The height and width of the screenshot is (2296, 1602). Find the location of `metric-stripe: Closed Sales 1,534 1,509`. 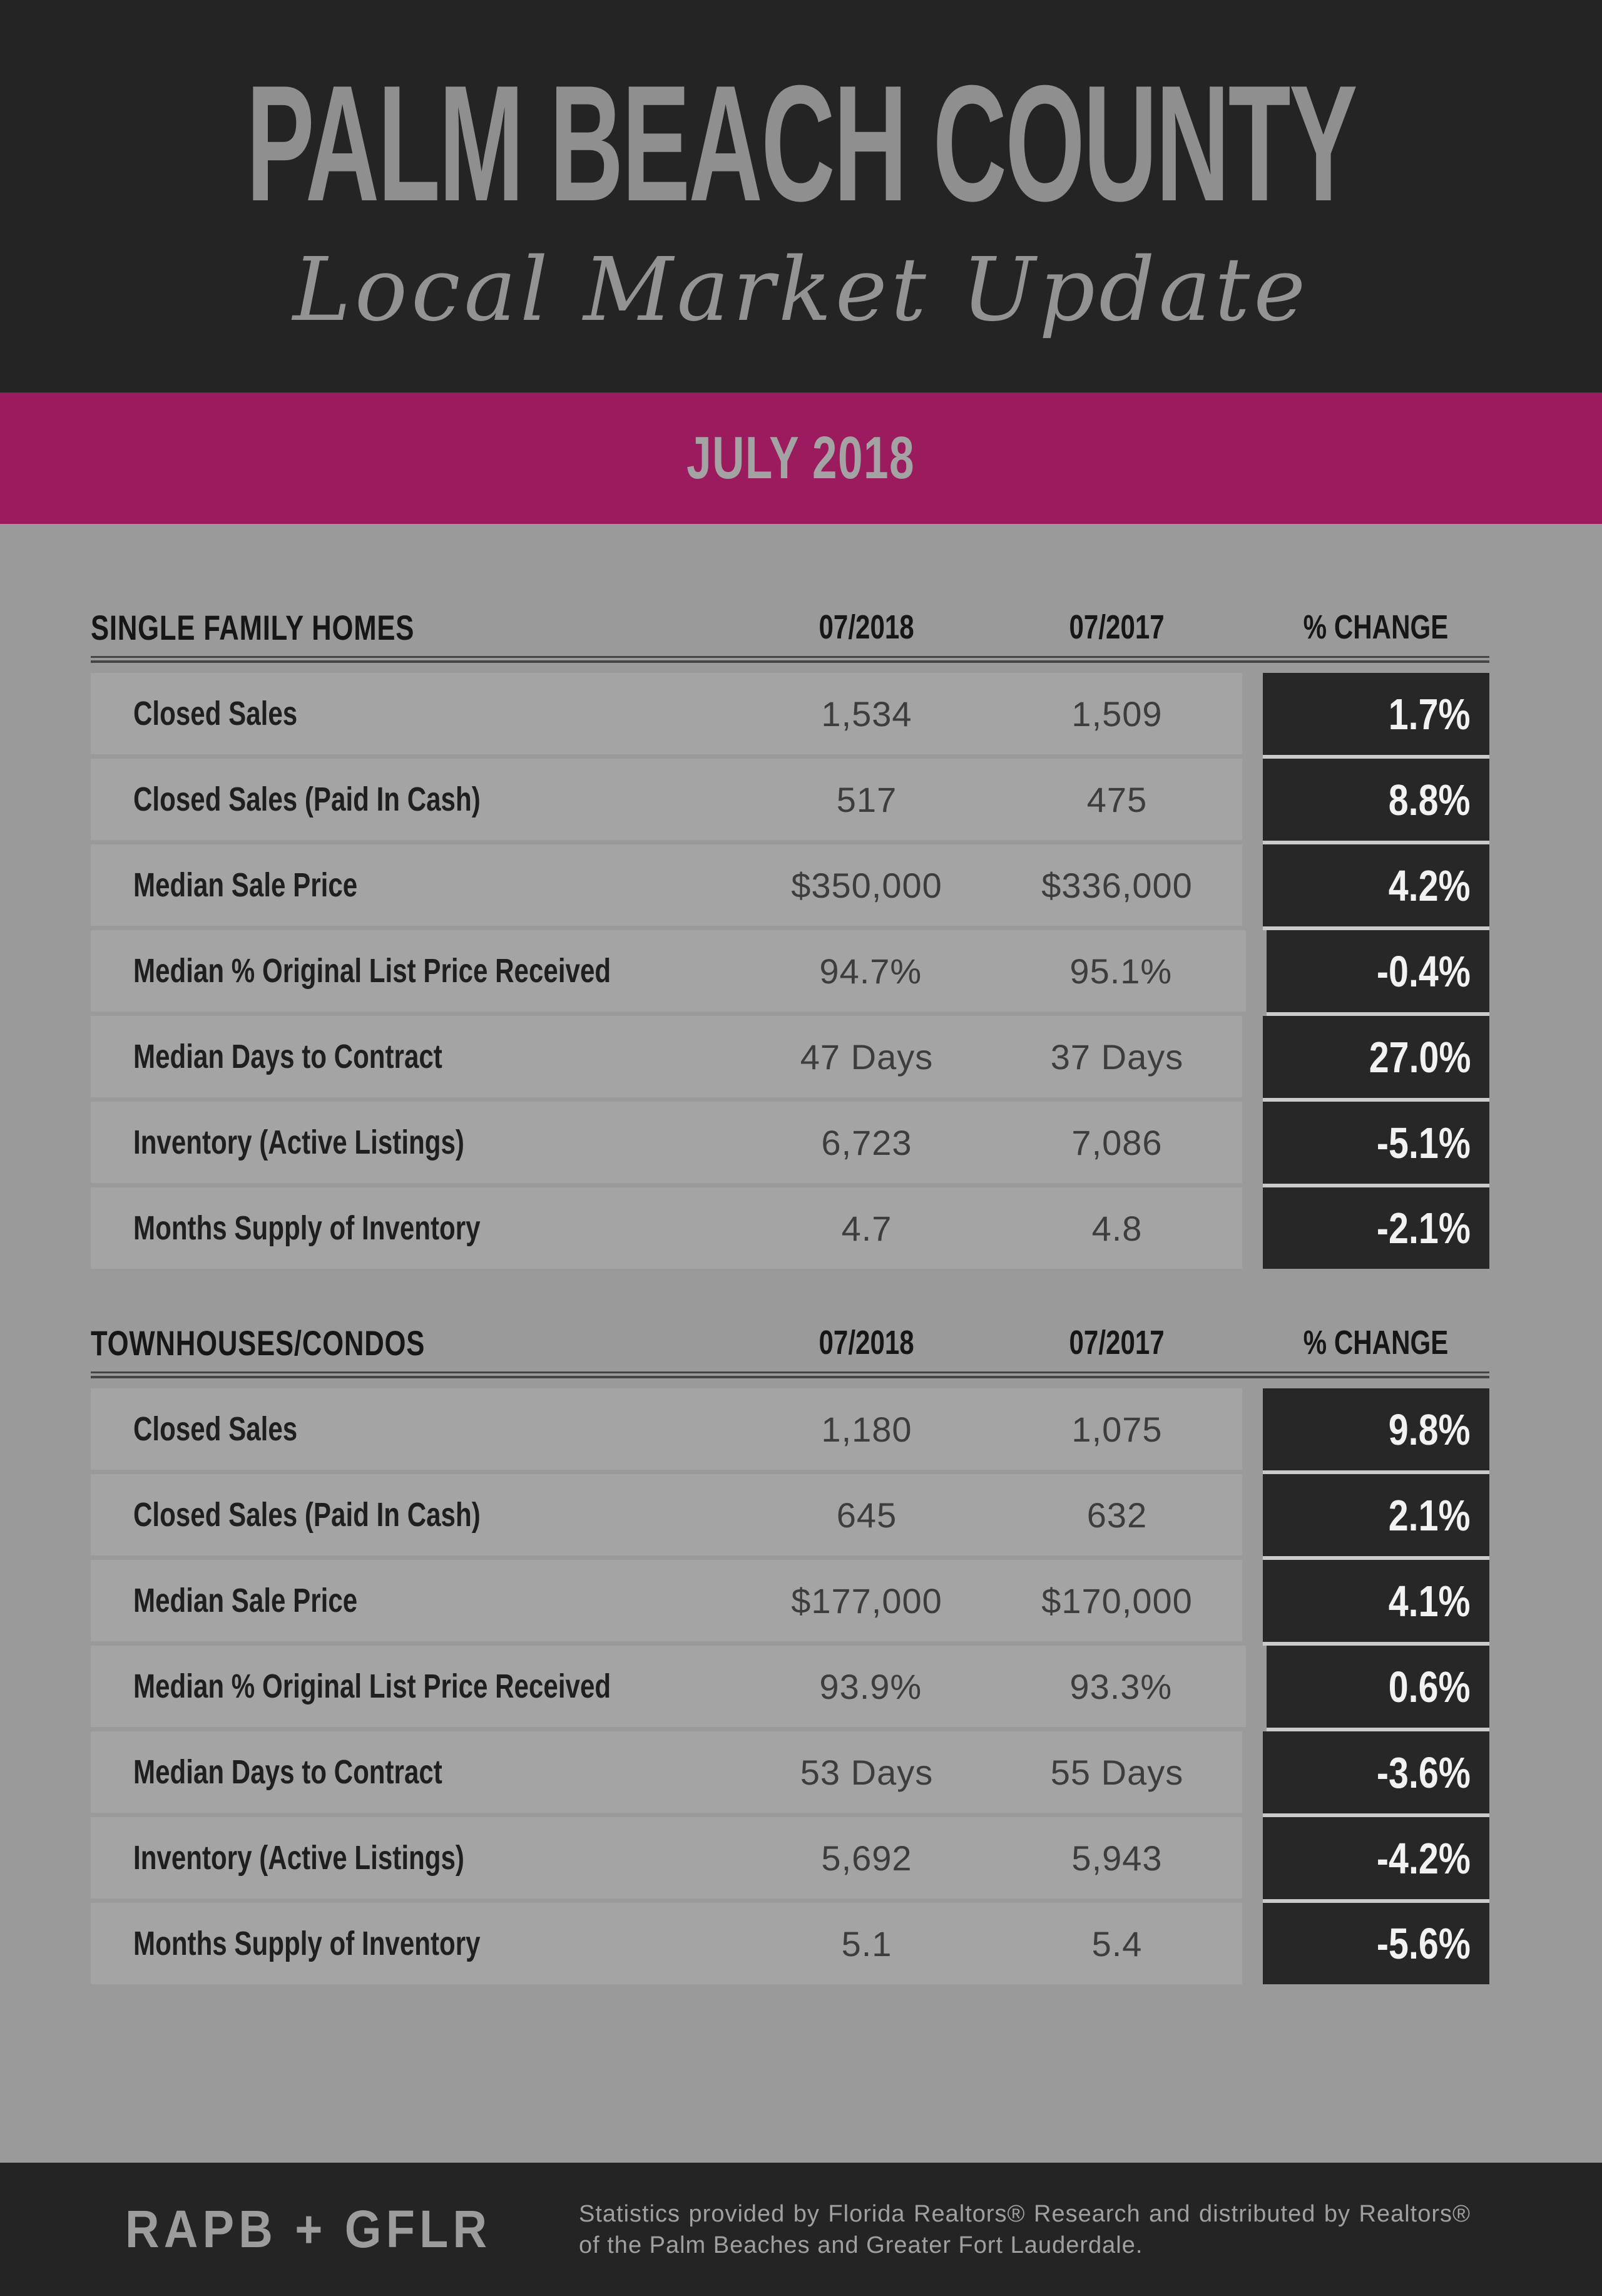

metric-stripe: Closed Sales 1,534 1,509 is located at coordinates (666, 714).